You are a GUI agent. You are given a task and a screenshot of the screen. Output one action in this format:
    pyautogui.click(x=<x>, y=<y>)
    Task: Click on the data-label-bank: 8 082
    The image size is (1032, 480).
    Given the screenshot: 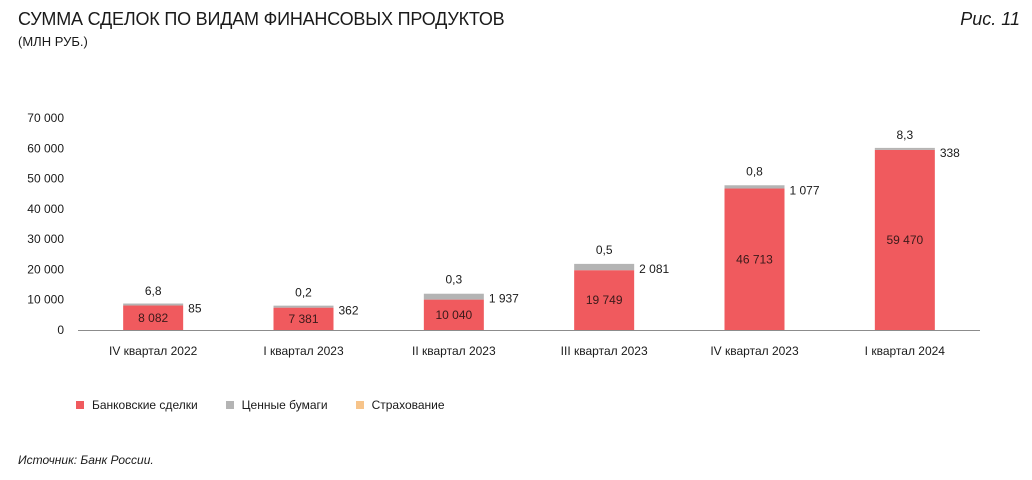 What is the action you would take?
    pyautogui.click(x=153, y=318)
    